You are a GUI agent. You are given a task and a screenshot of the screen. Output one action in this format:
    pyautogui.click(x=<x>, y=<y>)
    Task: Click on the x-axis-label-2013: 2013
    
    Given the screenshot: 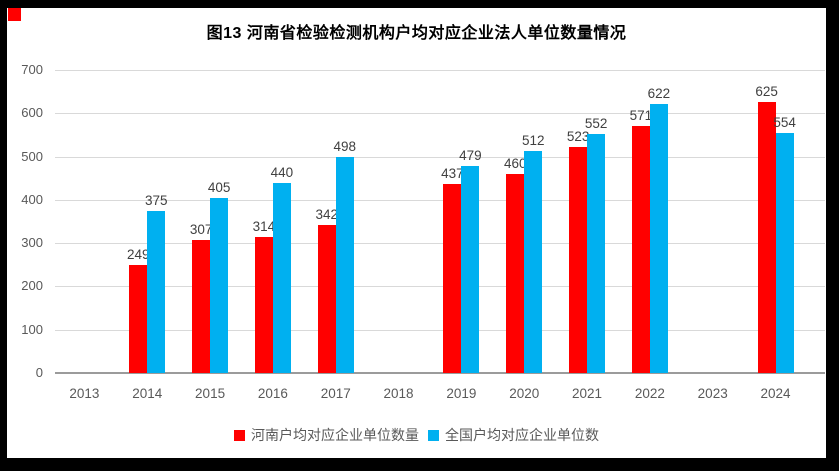 What is the action you would take?
    pyautogui.click(x=84, y=393)
    